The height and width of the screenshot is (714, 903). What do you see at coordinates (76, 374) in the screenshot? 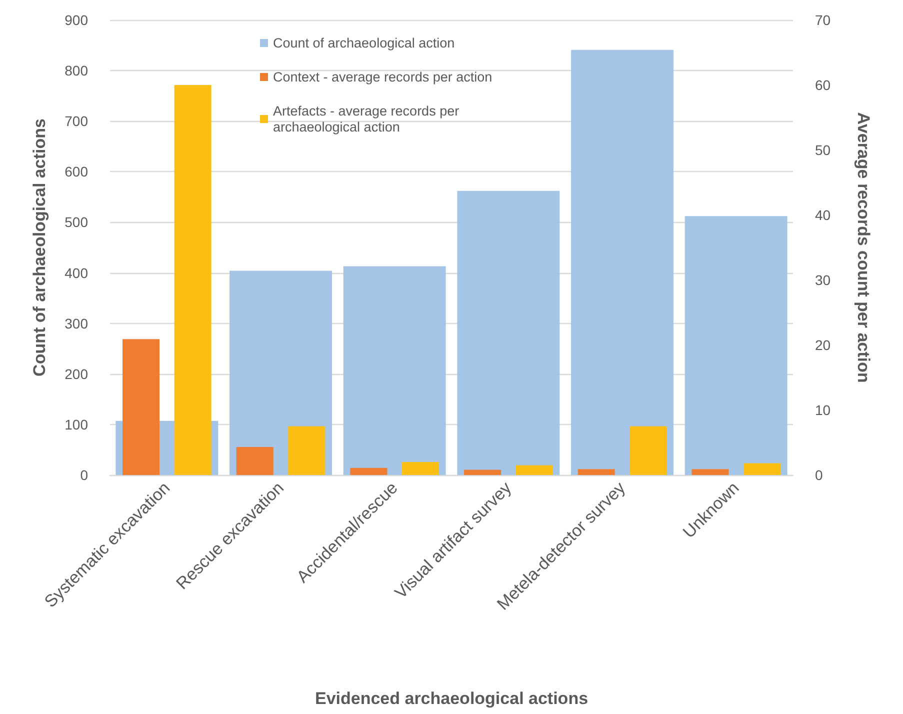
I see `y-tick-label: 200` at bounding box center [76, 374].